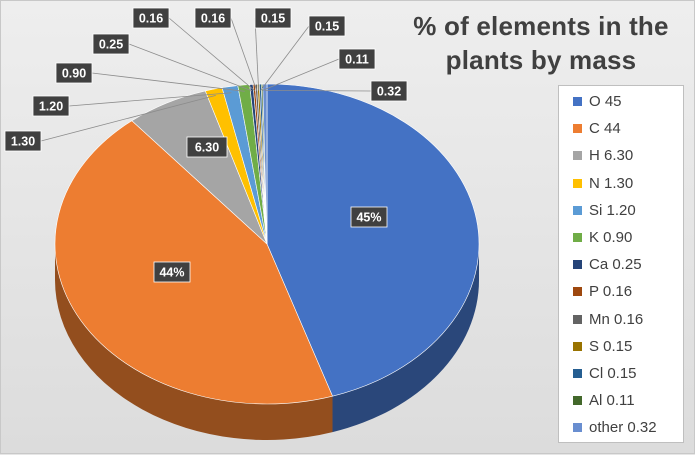 The height and width of the screenshot is (455, 695). I want to click on data-label-2: 6.30, so click(207, 148).